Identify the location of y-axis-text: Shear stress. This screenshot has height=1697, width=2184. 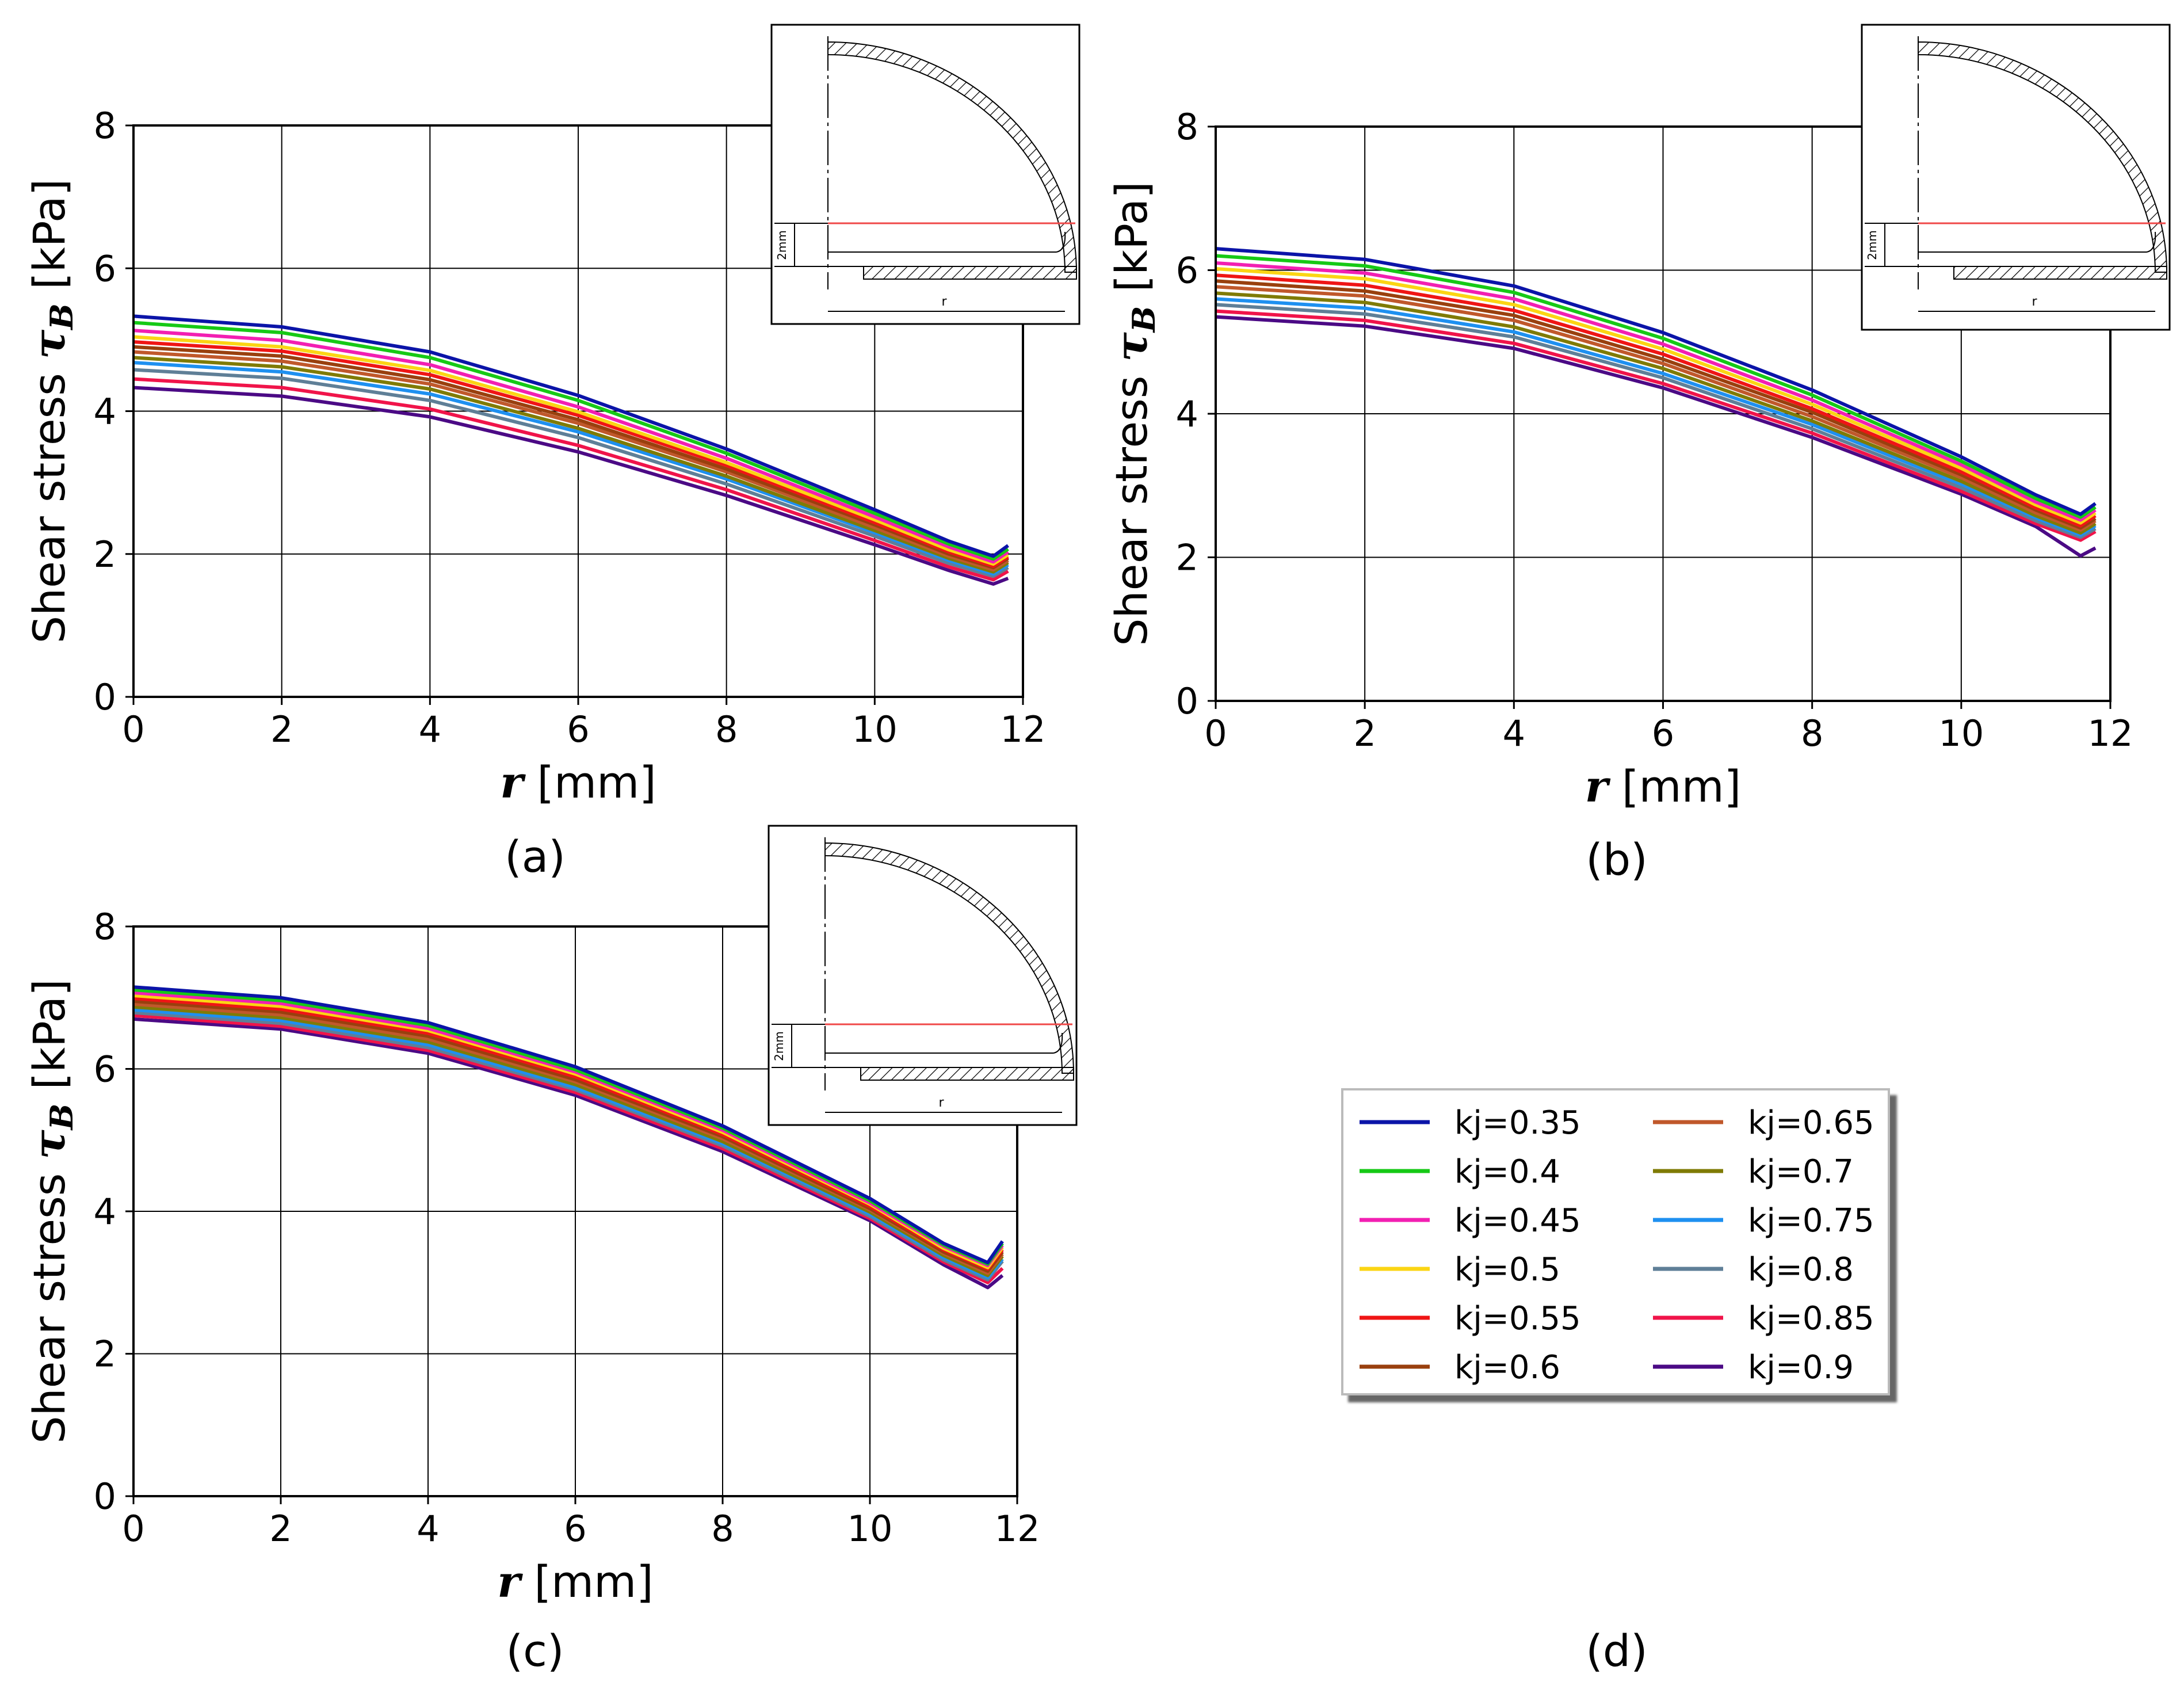
(1131, 504).